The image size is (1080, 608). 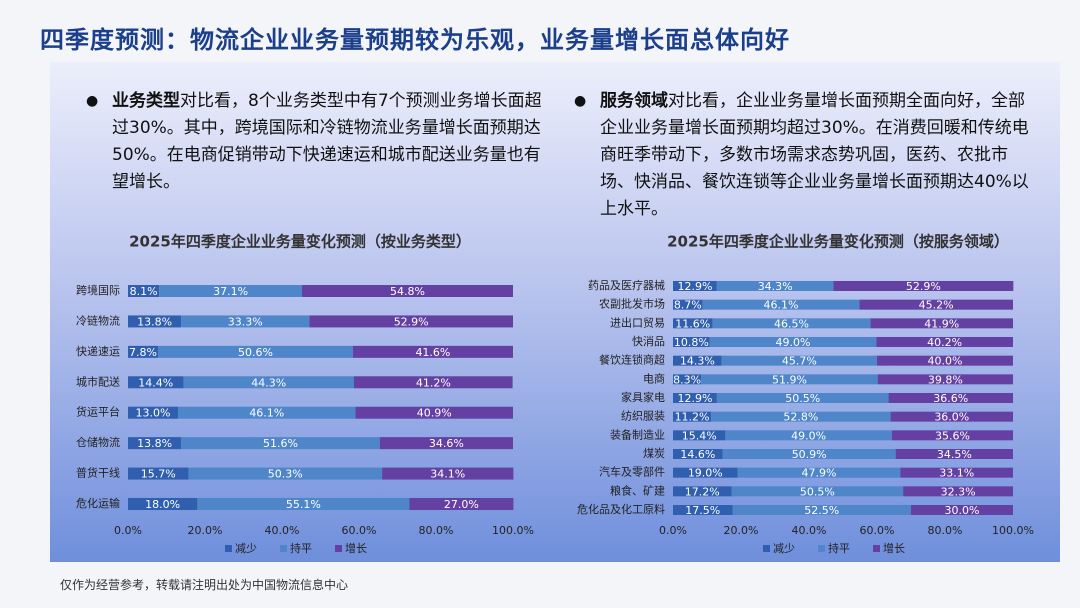 What do you see at coordinates (838, 242) in the screenshot?
I see `chart-title: 2025年四季度企业业务量变化预测（按服务领域）` at bounding box center [838, 242].